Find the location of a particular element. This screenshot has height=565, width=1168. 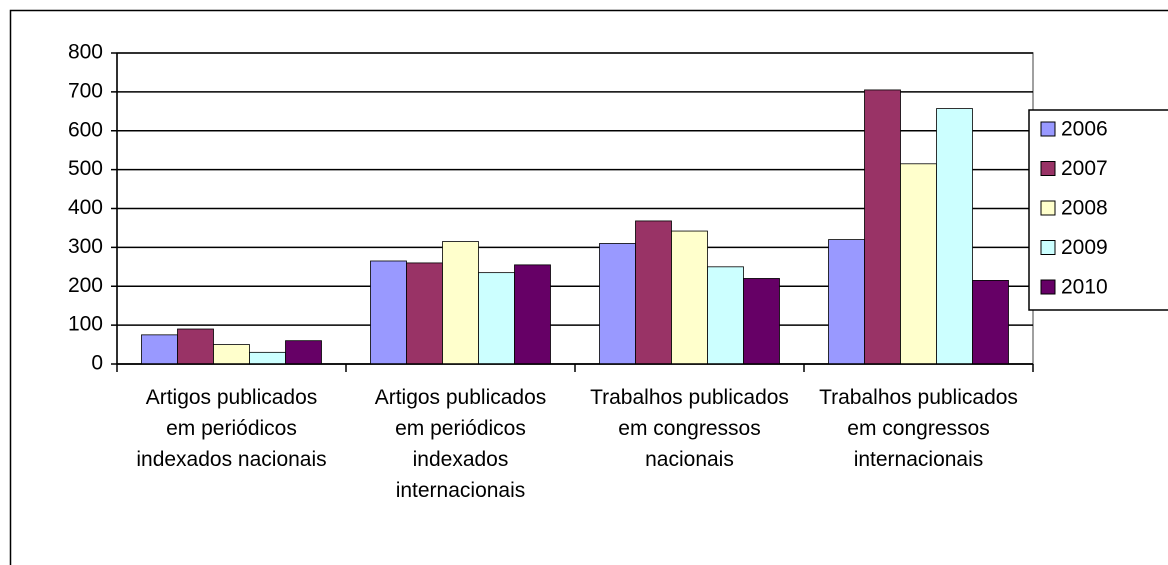

y-tick-label: 0 is located at coordinates (97, 363).